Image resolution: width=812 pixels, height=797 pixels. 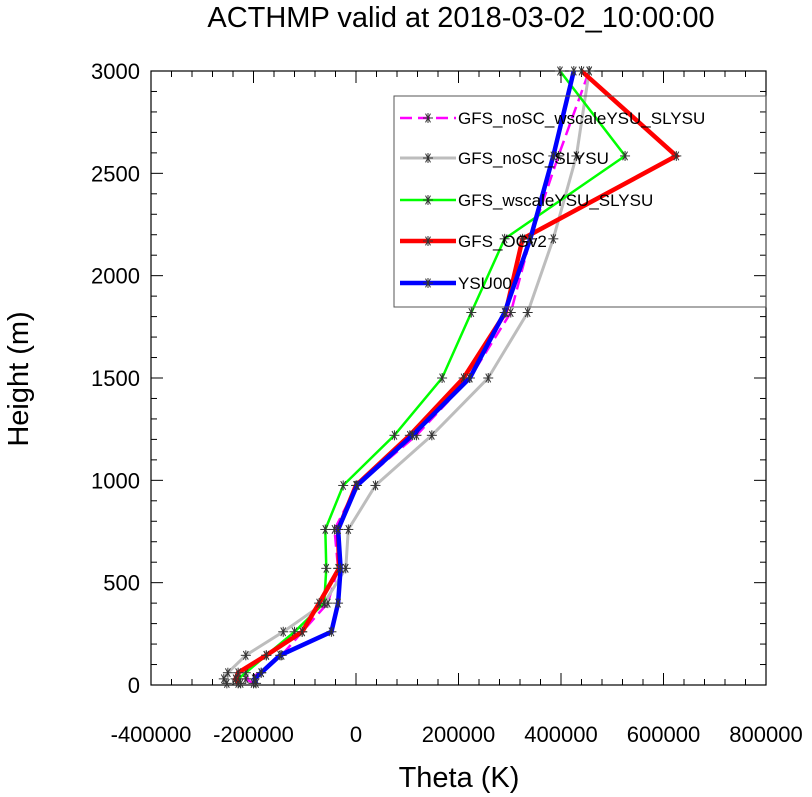 I want to click on y-tick-label: 3000, so click(x=115, y=71).